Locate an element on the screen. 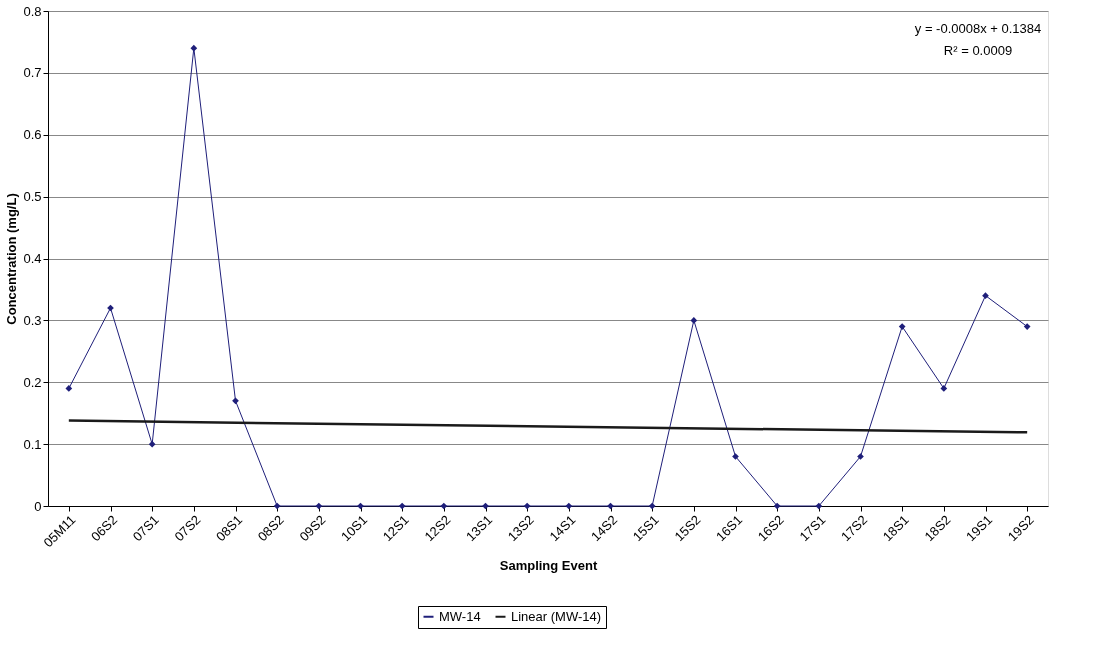 The width and height of the screenshot is (1106, 667). legend-label: MW-14 is located at coordinates (460, 616).